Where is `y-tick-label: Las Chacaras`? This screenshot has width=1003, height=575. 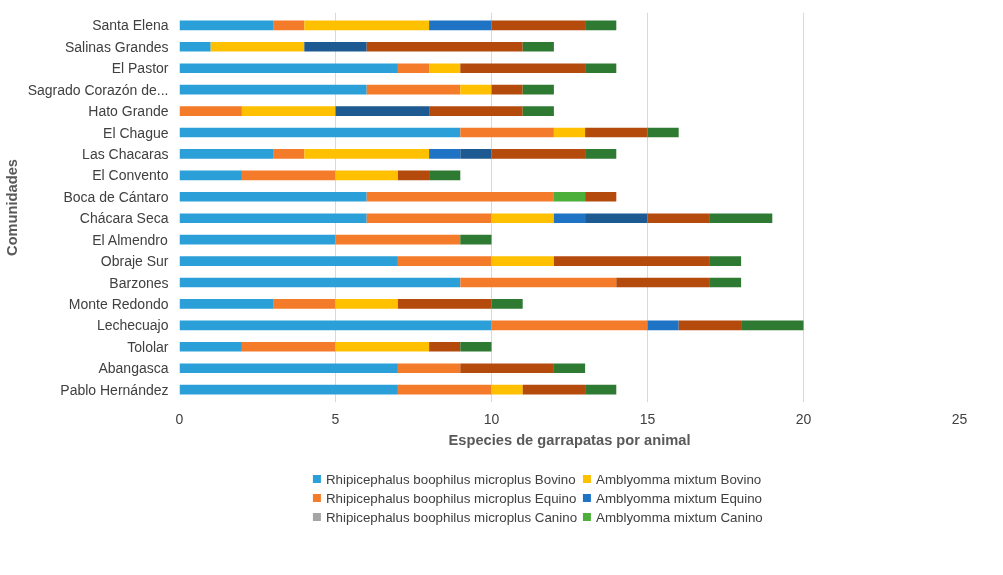 y-tick-label: Las Chacaras is located at coordinates (125, 153).